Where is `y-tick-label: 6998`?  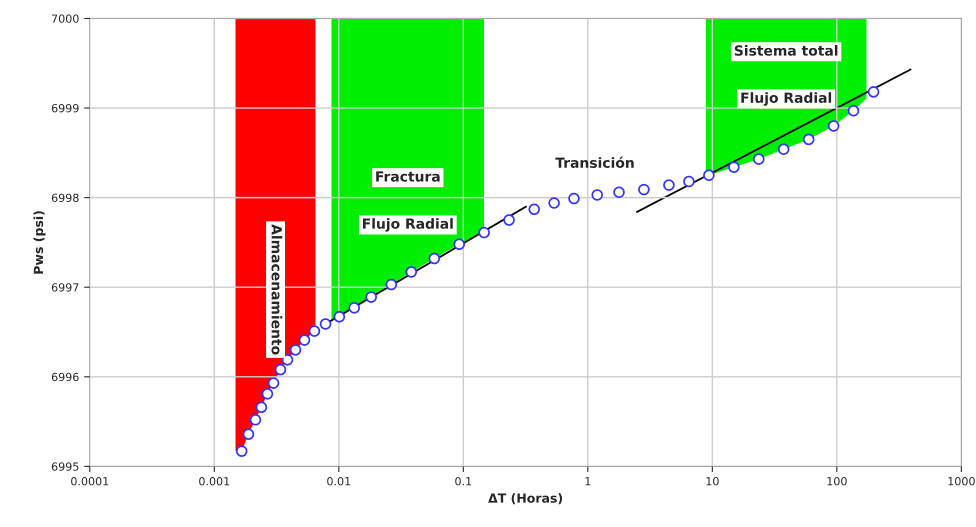
y-tick-label: 6998 is located at coordinates (65, 198).